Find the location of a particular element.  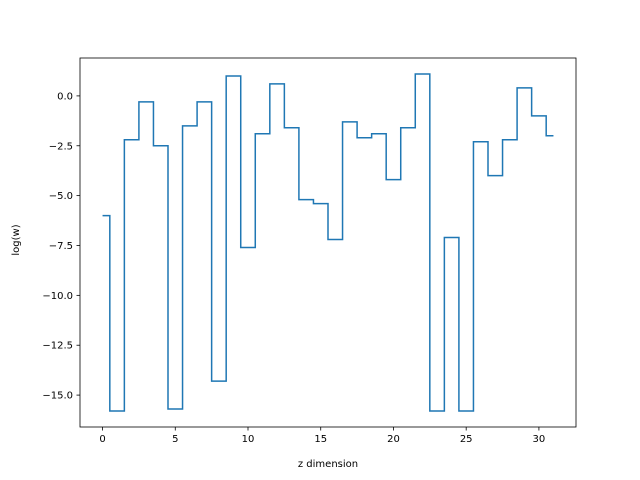

x-tick-label: 20 is located at coordinates (393, 439).